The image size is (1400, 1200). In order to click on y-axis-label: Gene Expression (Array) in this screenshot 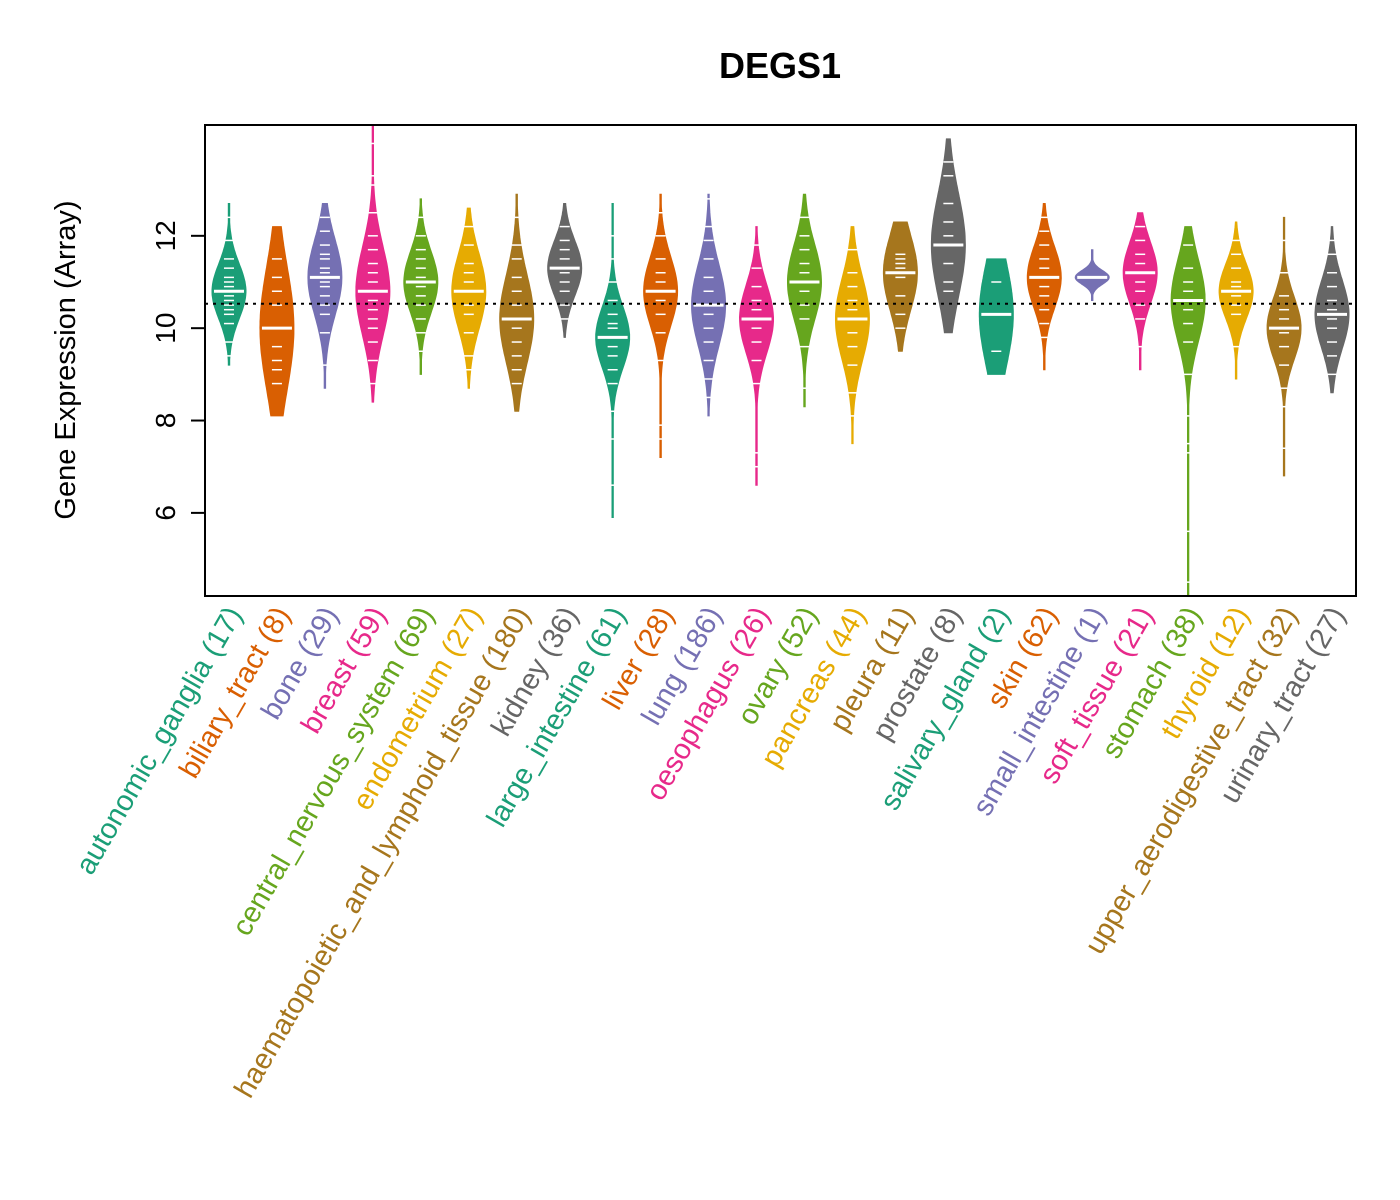, I will do `click(66, 359)`.